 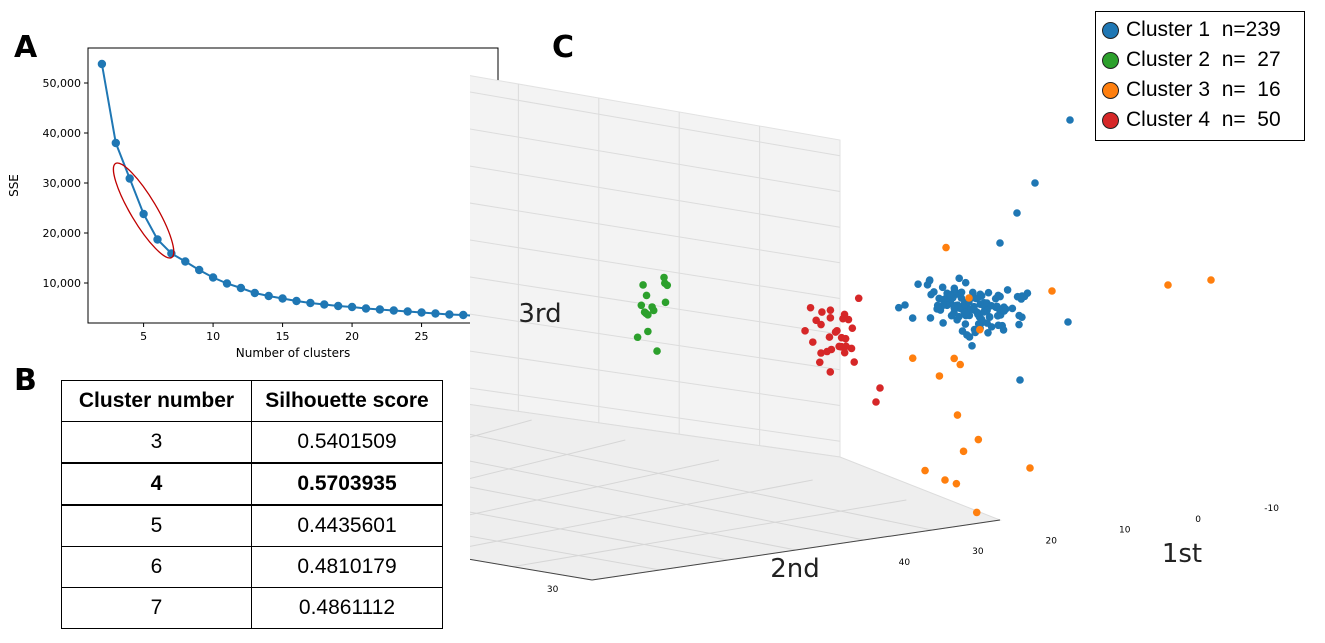 I want to click on sse-line, so click(x=289, y=190).